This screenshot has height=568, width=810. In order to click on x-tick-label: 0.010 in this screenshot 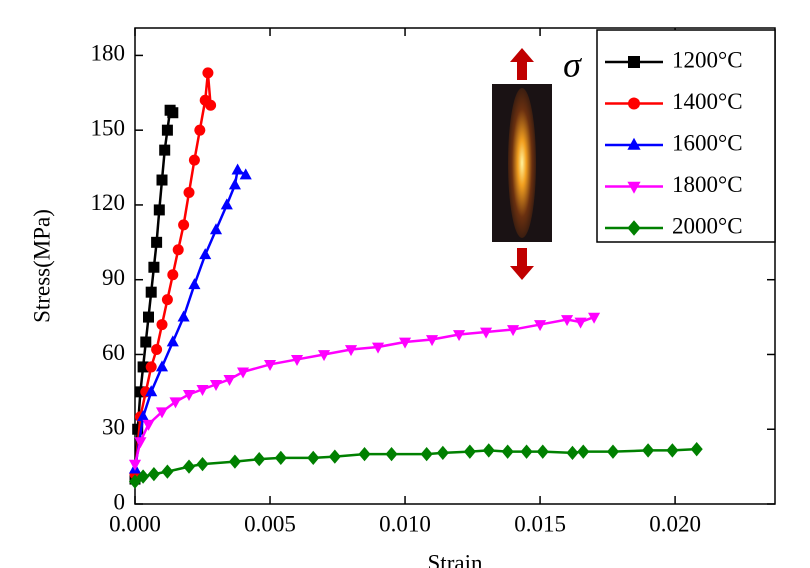, I will do `click(405, 523)`.